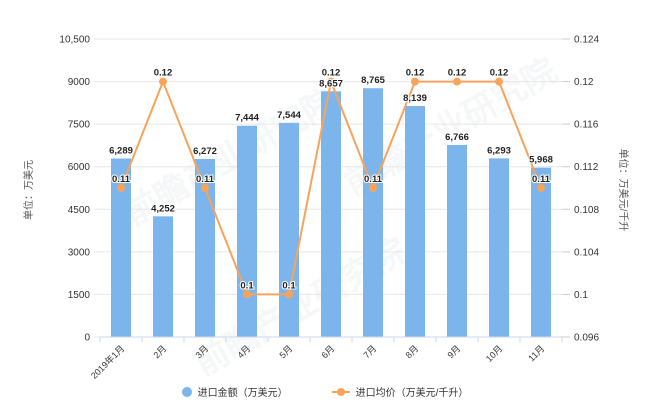 The width and height of the screenshot is (650, 420). What do you see at coordinates (412, 393) in the screenshot?
I see `legend-line-label: 进口均价（万美元/千升）` at bounding box center [412, 393].